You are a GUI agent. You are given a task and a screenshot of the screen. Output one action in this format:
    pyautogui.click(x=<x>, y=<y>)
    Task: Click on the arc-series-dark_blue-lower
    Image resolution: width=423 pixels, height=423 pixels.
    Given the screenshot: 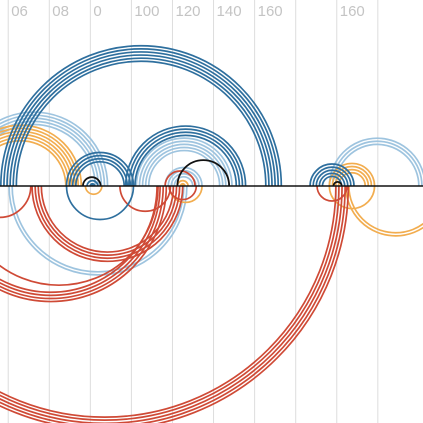 What is the action you would take?
    pyautogui.click(x=100, y=203)
    